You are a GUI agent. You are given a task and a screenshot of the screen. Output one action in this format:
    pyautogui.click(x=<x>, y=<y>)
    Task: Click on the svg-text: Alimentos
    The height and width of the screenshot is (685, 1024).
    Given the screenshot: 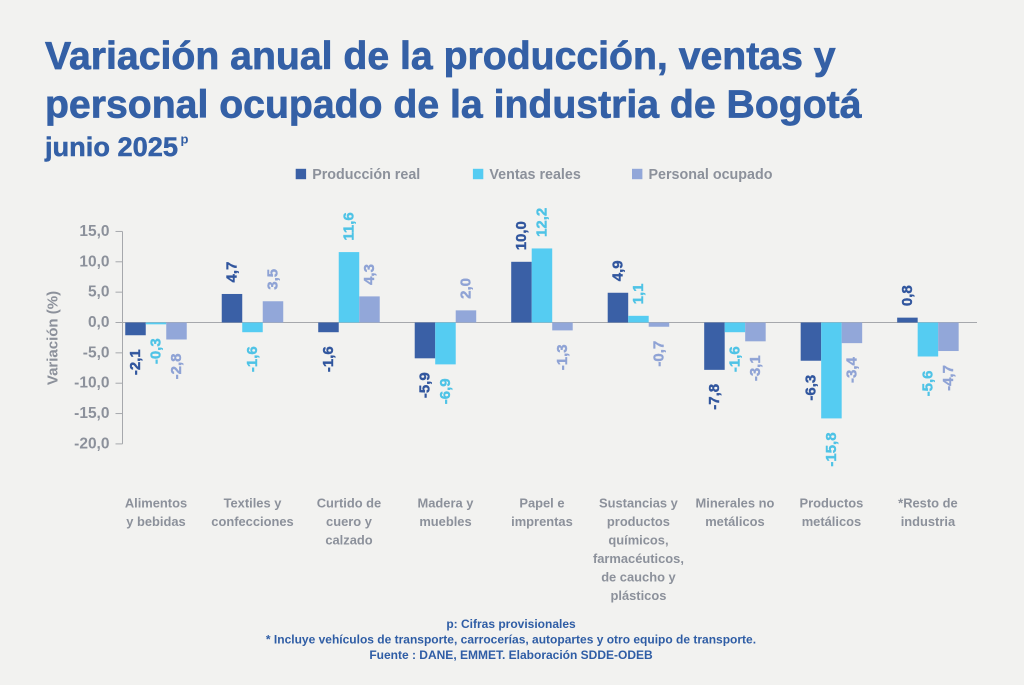 What is the action you would take?
    pyautogui.click(x=156, y=503)
    